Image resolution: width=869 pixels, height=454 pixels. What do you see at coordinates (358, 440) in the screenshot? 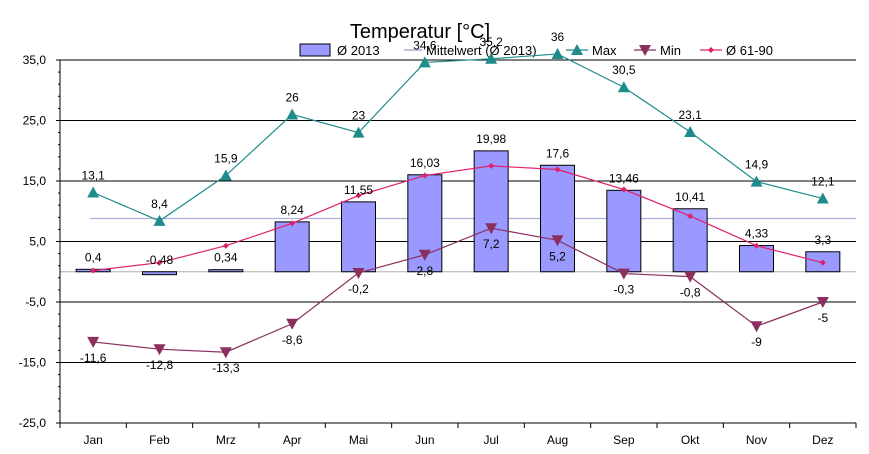
I see `x-tick-label: Mai` at bounding box center [358, 440].